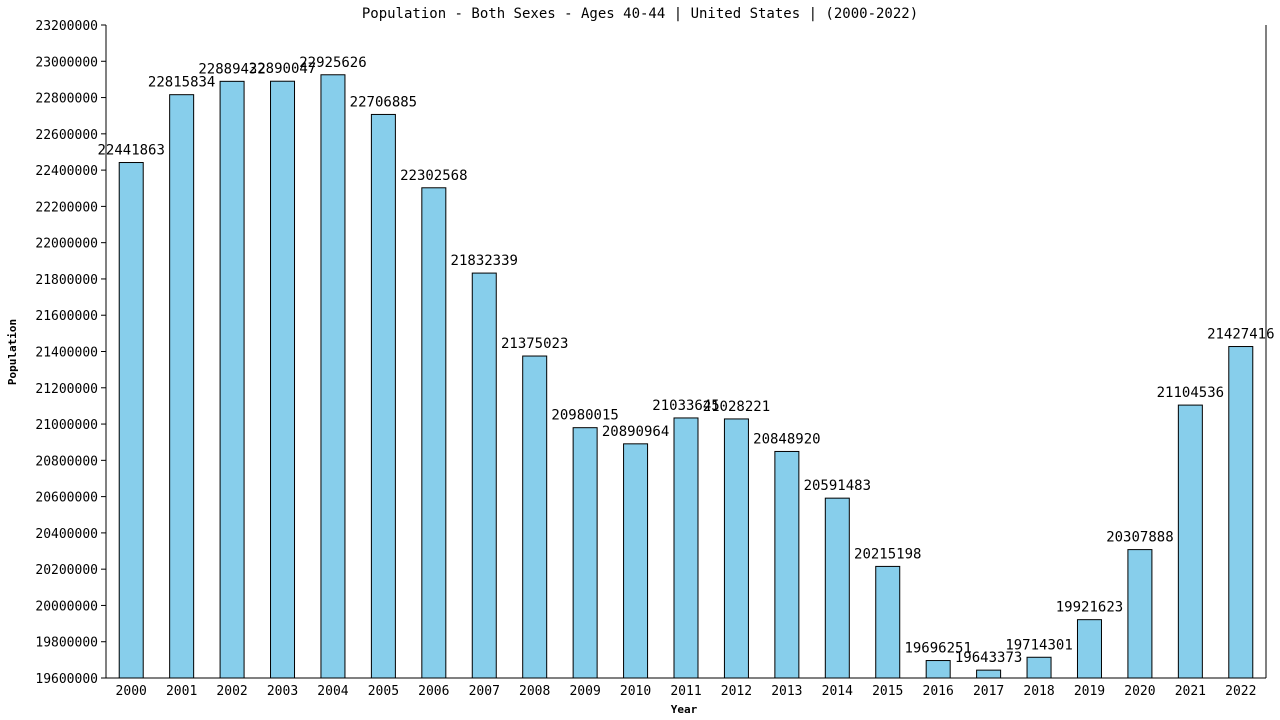 This screenshot has height=720, width=1280. Describe the element at coordinates (433, 176) in the screenshot. I see `data-label: 22302568` at that location.